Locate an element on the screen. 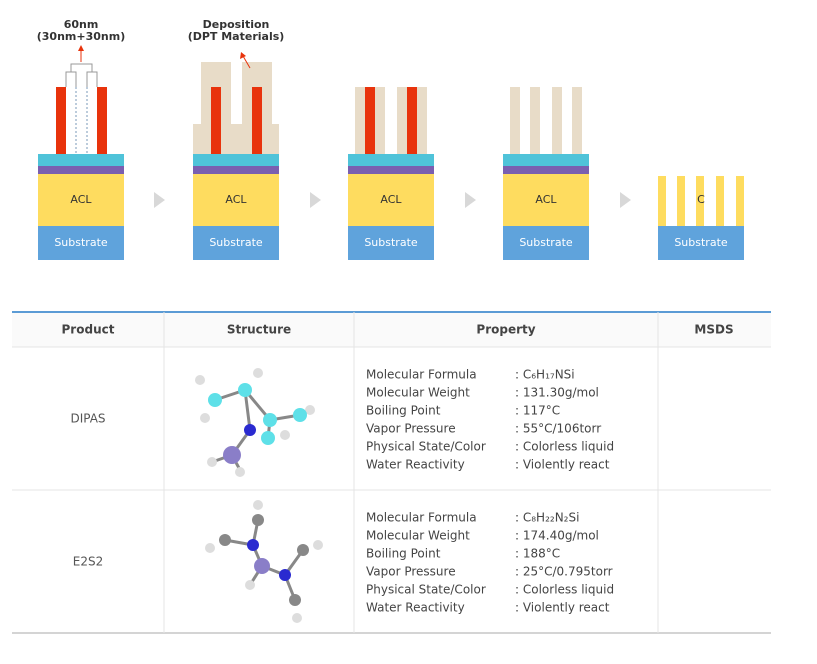  step-label: Deposition is located at coordinates (236, 24).